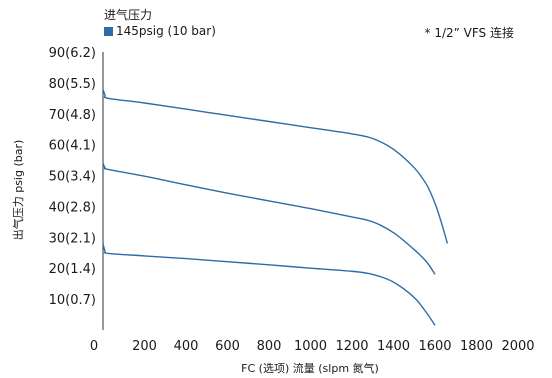  What do you see at coordinates (128, 15) in the screenshot?
I see `legend-title: 进气压力` at bounding box center [128, 15].